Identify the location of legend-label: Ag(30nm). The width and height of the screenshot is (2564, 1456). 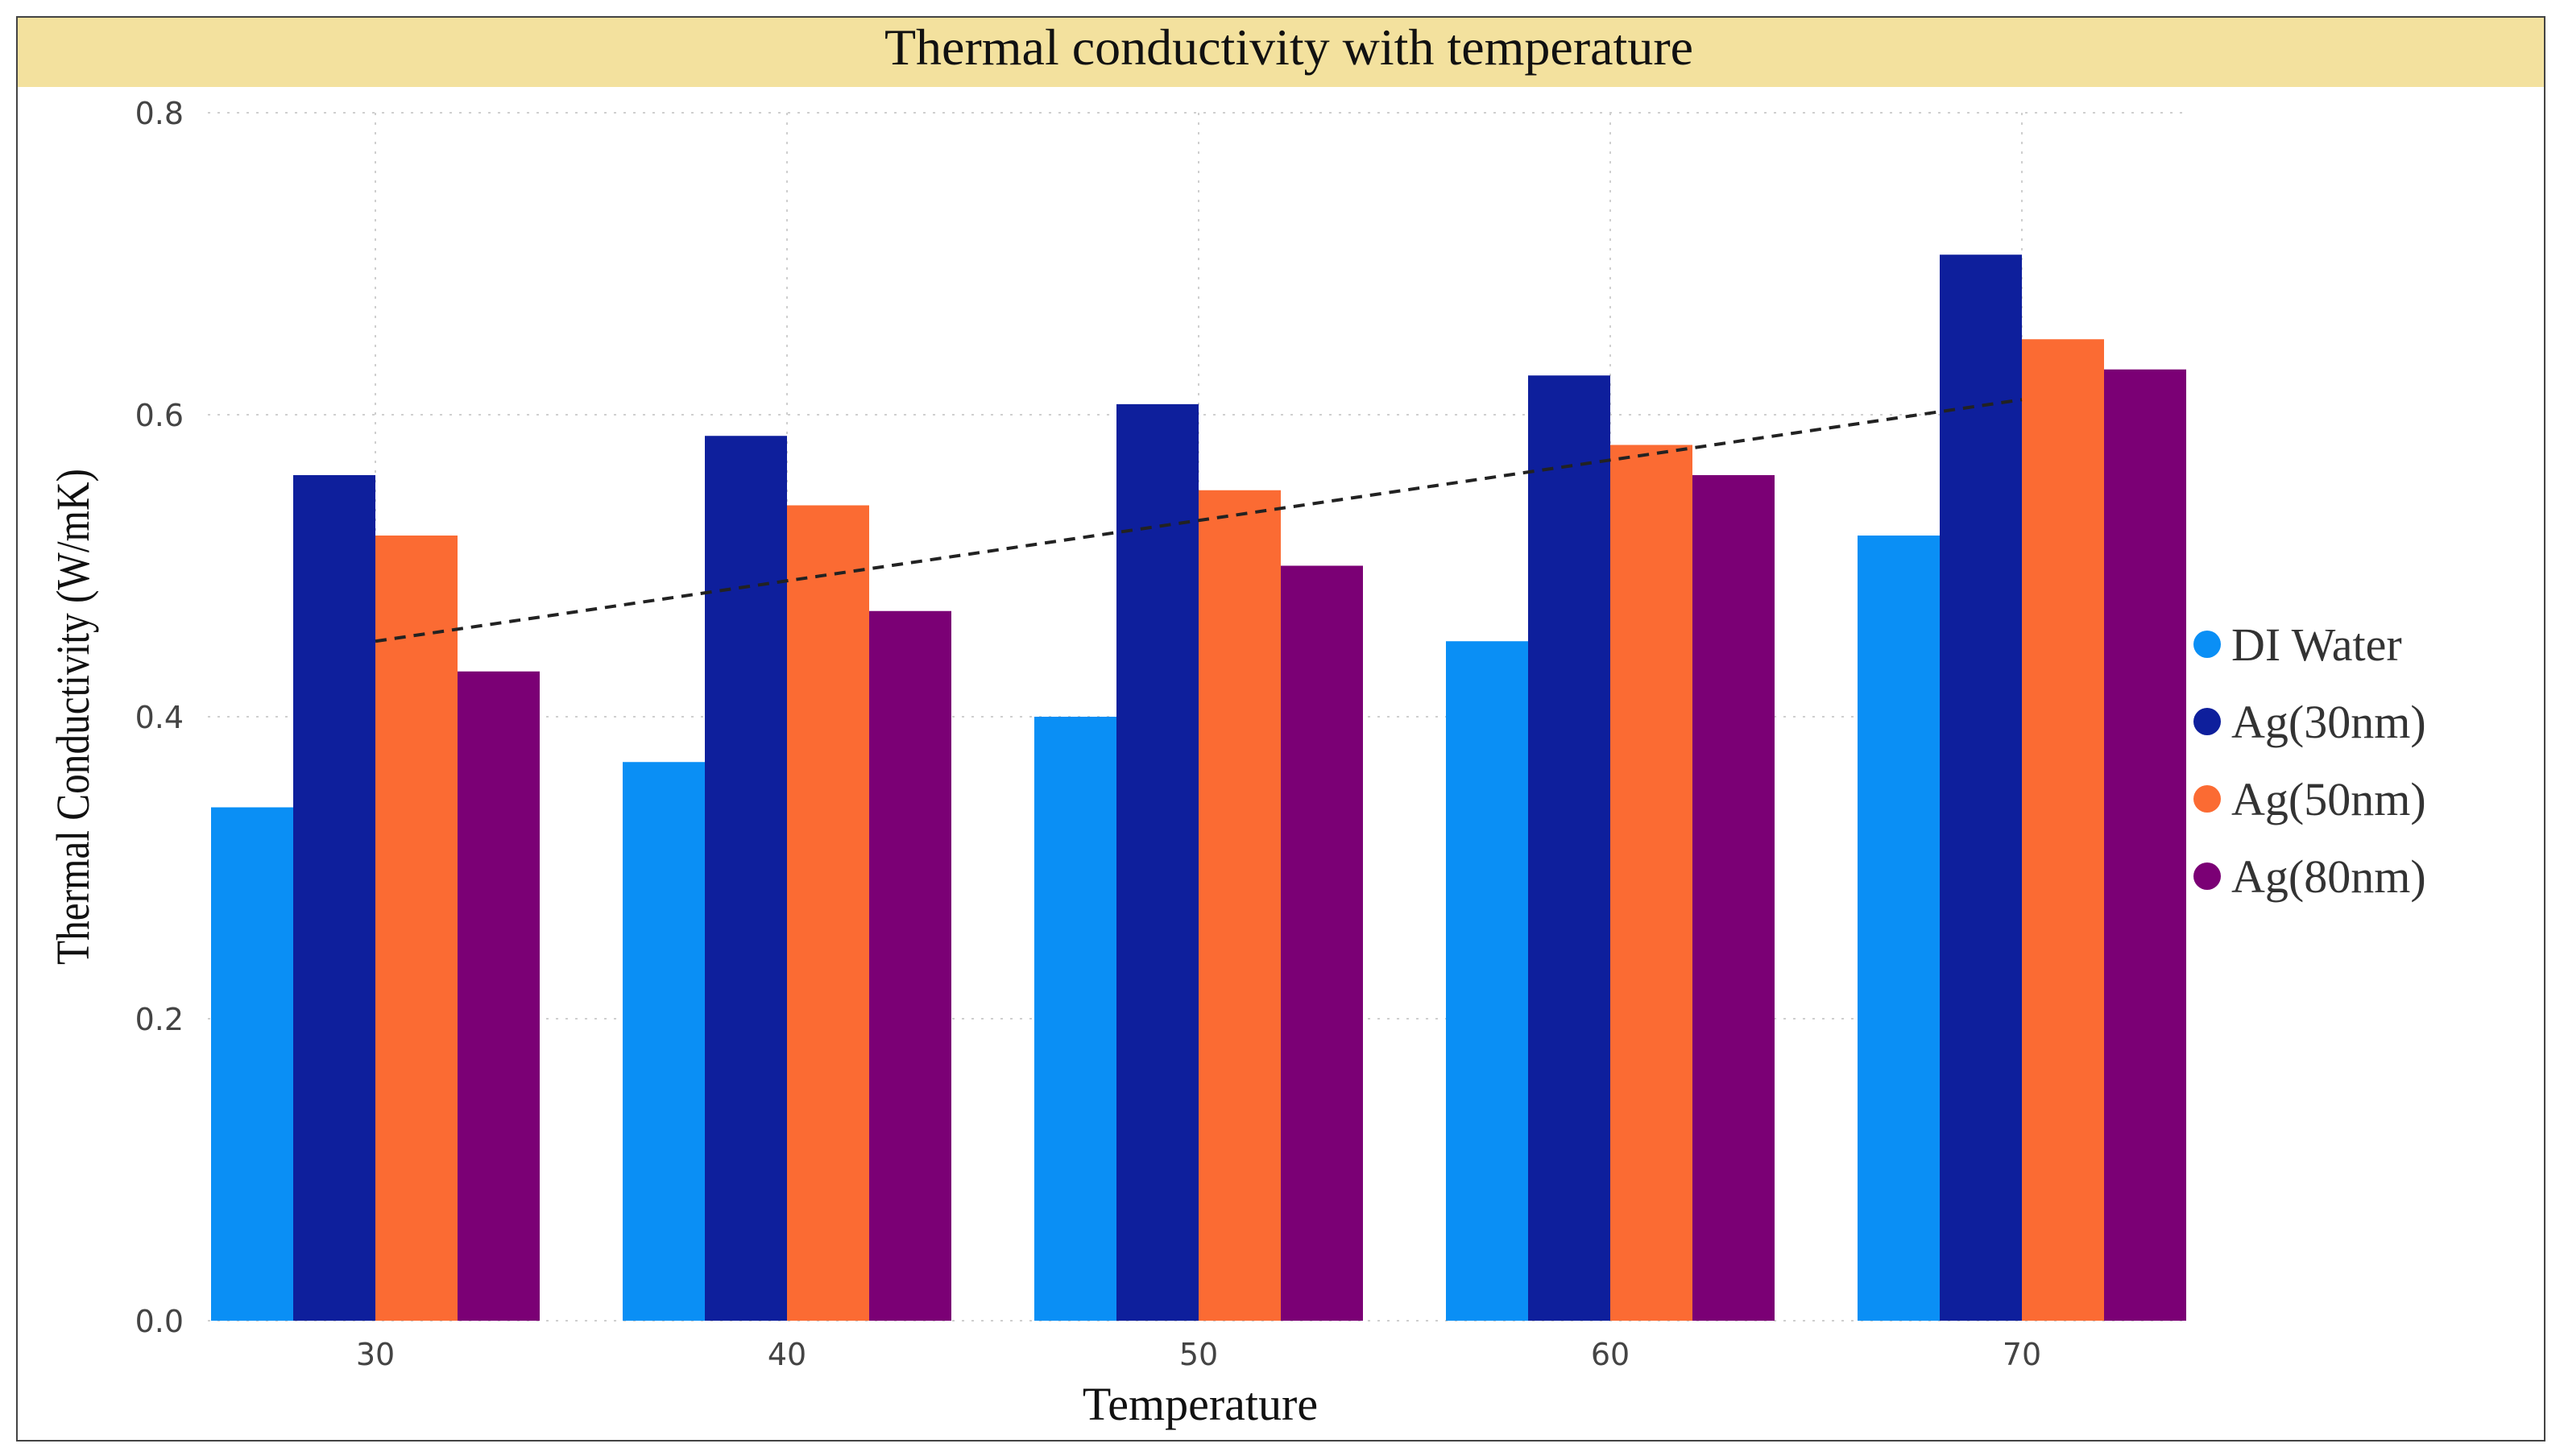
(2328, 722).